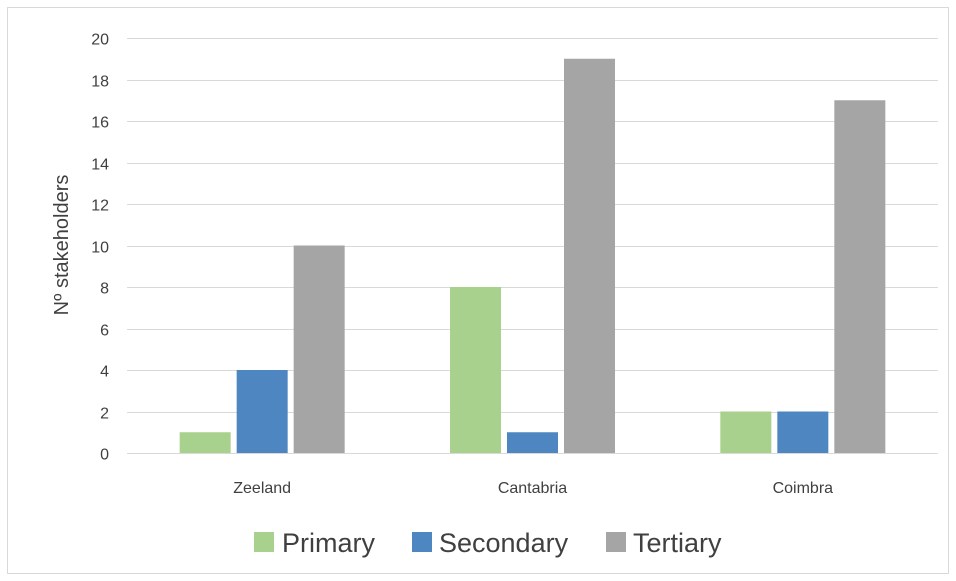 The image size is (956, 581). I want to click on y-axis-title: Nº stakeholders, so click(62, 245).